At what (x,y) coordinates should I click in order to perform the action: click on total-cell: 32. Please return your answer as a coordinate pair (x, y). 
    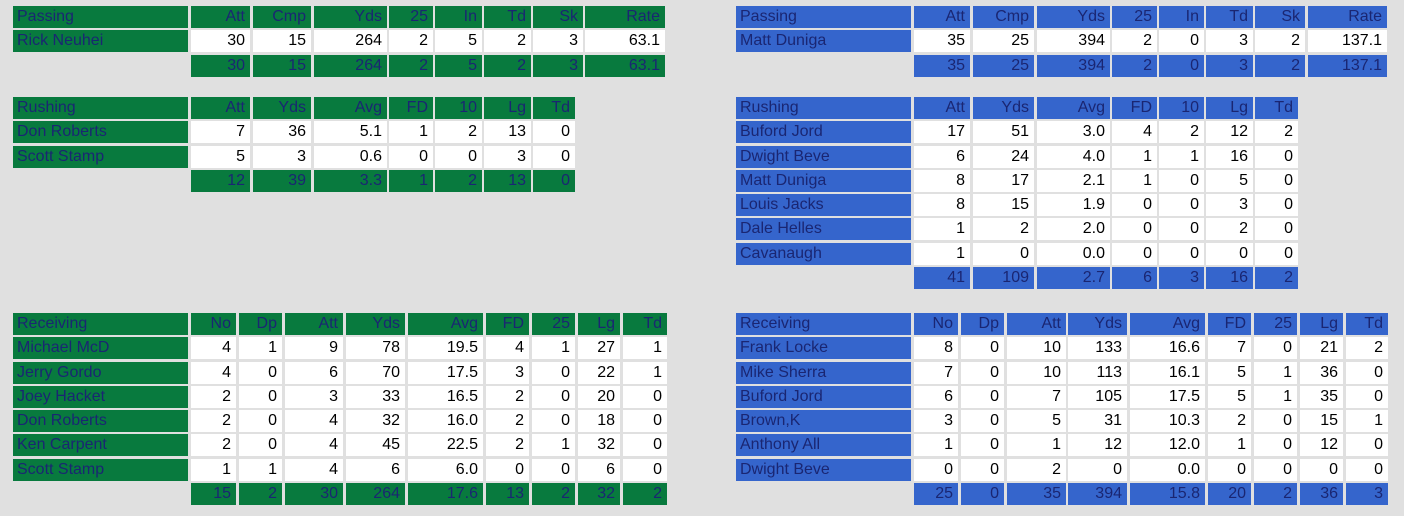
    Looking at the image, I should click on (599, 494).